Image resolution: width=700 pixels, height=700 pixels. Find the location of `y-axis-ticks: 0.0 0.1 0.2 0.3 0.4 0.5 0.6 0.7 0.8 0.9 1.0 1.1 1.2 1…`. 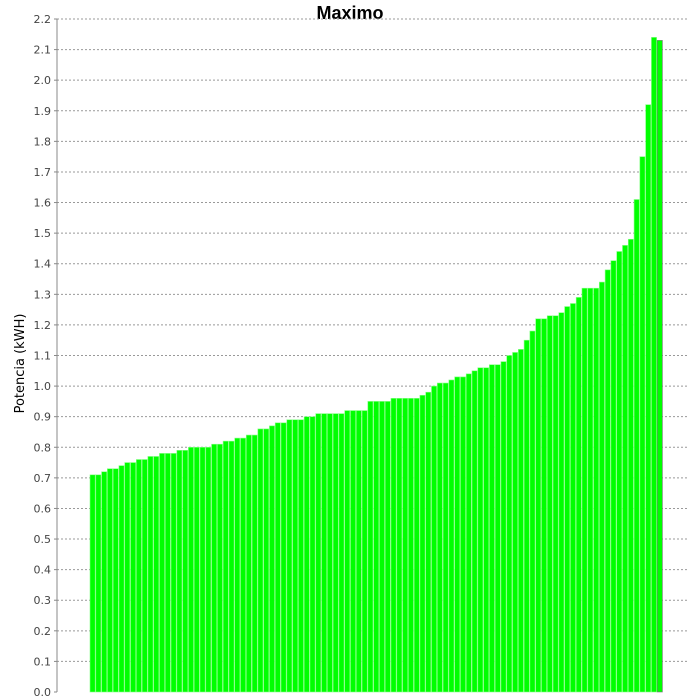

y-axis-ticks: 0.0 0.1 0.2 0.3 0.4 0.5 0.6 0.7 0.8 0.9 1.0 1.1 1.2 1… is located at coordinates (45, 356).